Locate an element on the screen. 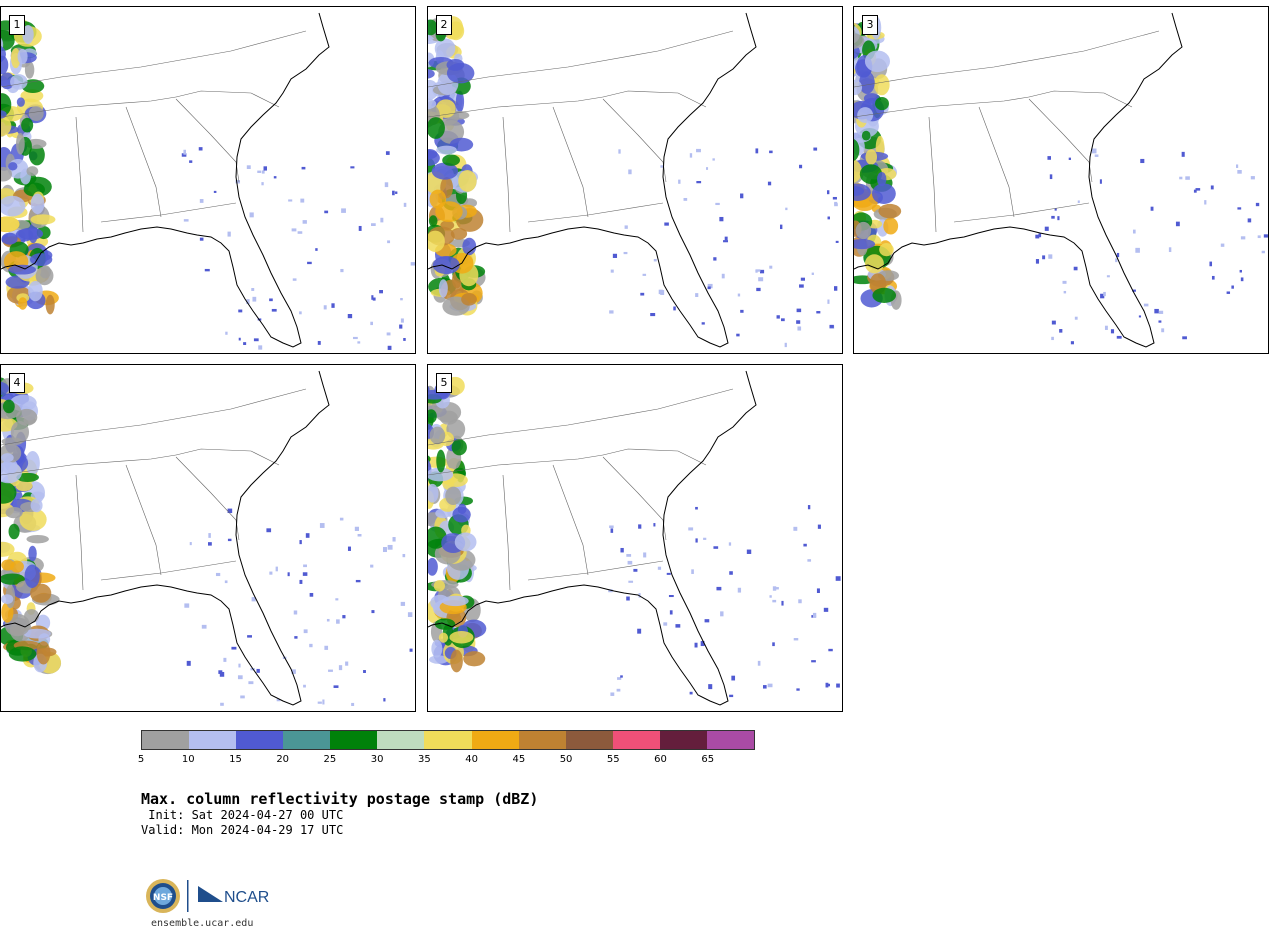  init-time: Init: Sat 2024-04-27 00 UTC is located at coordinates (242, 815).